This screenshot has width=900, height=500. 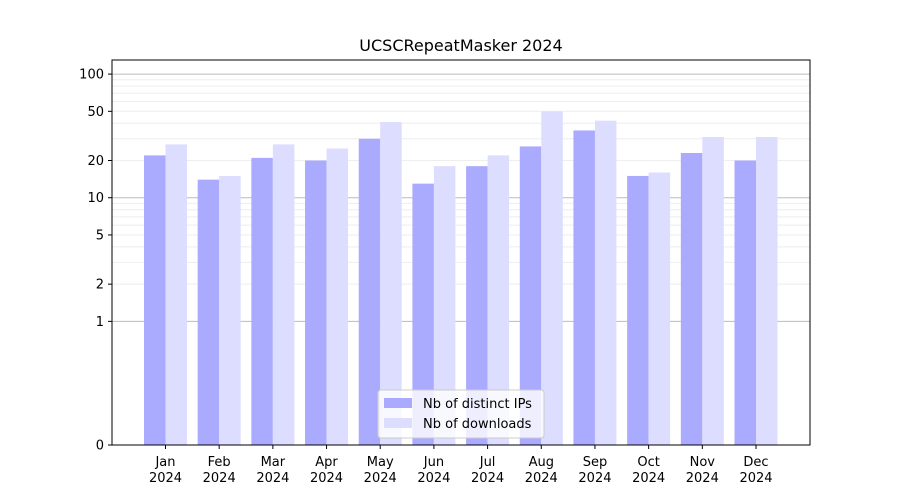 I want to click on y-tick-label: 5, so click(x=100, y=235).